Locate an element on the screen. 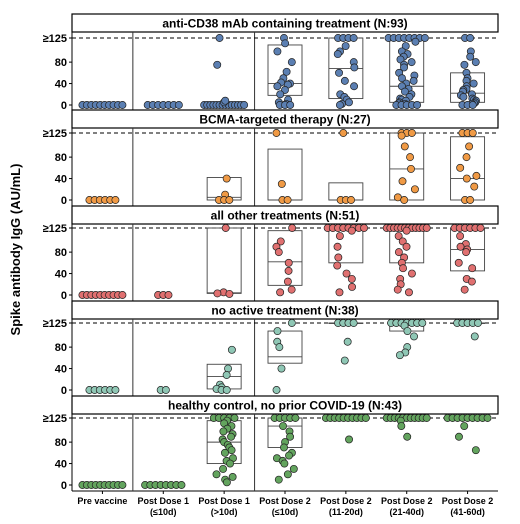 This screenshot has height=524, width=520. x-tick-label: Post Dose 2 (21-40d) is located at coordinates (407, 506).